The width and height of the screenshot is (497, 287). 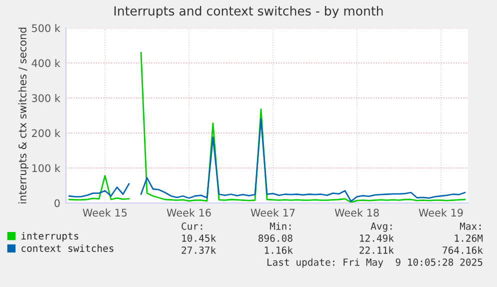 What do you see at coordinates (46, 28) in the screenshot?
I see `y-tick-label: 500 k` at bounding box center [46, 28].